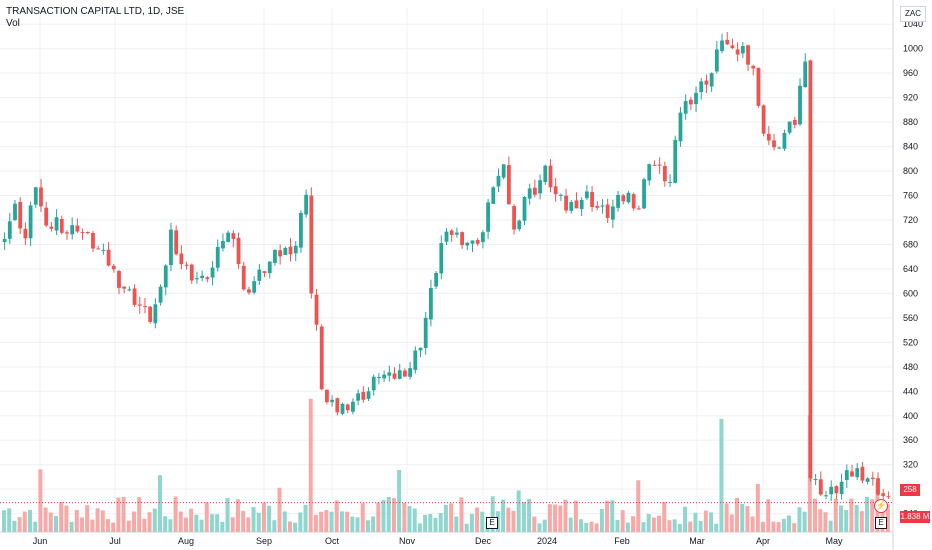 The height and width of the screenshot is (550, 932). I want to click on currency-badge: ZAC, so click(913, 14).